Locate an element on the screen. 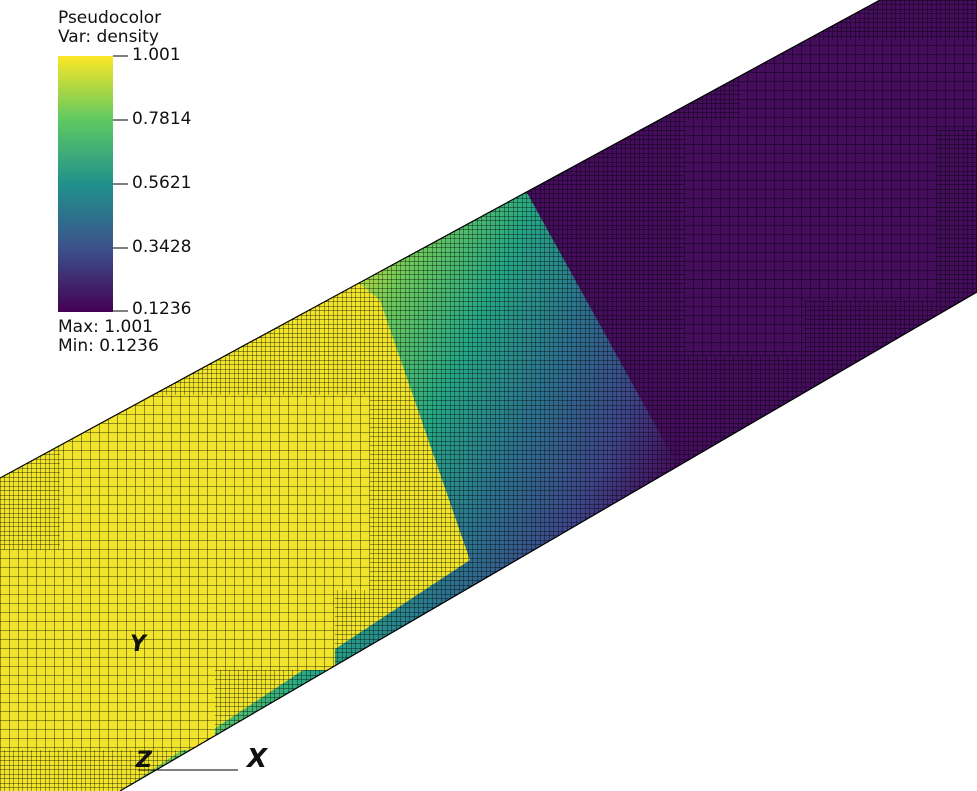 This screenshot has height=791, width=977. legend-plot-type: Pseudocolor is located at coordinates (110, 18).